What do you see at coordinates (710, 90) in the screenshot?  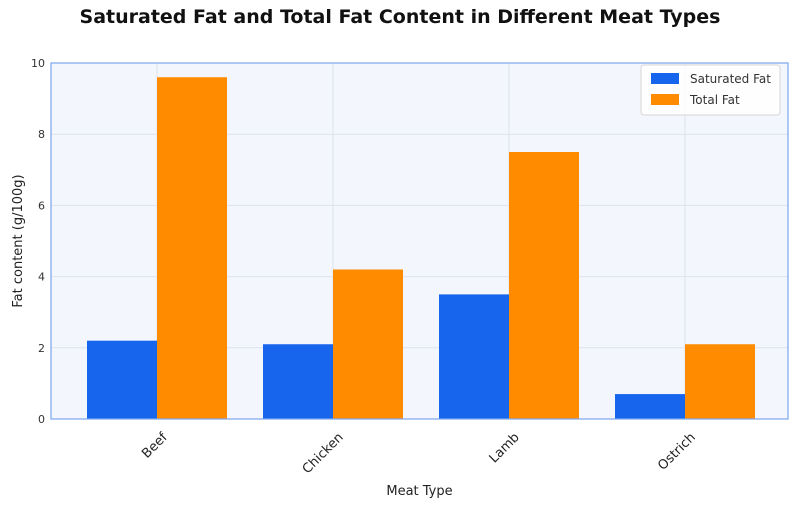 I see `legend: Saturated Fat Total Fat` at bounding box center [710, 90].